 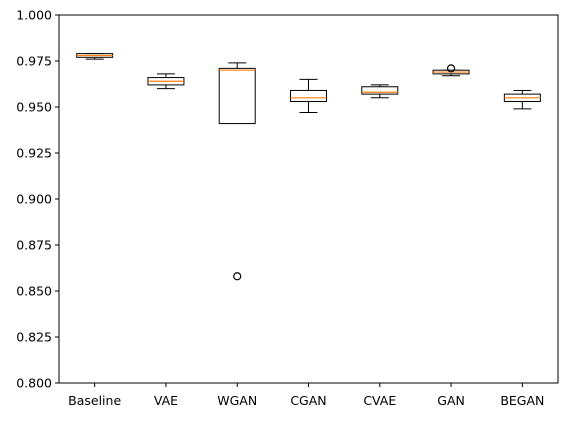 What do you see at coordinates (34, 15) in the screenshot?
I see `y-tick-label: 1.000` at bounding box center [34, 15].